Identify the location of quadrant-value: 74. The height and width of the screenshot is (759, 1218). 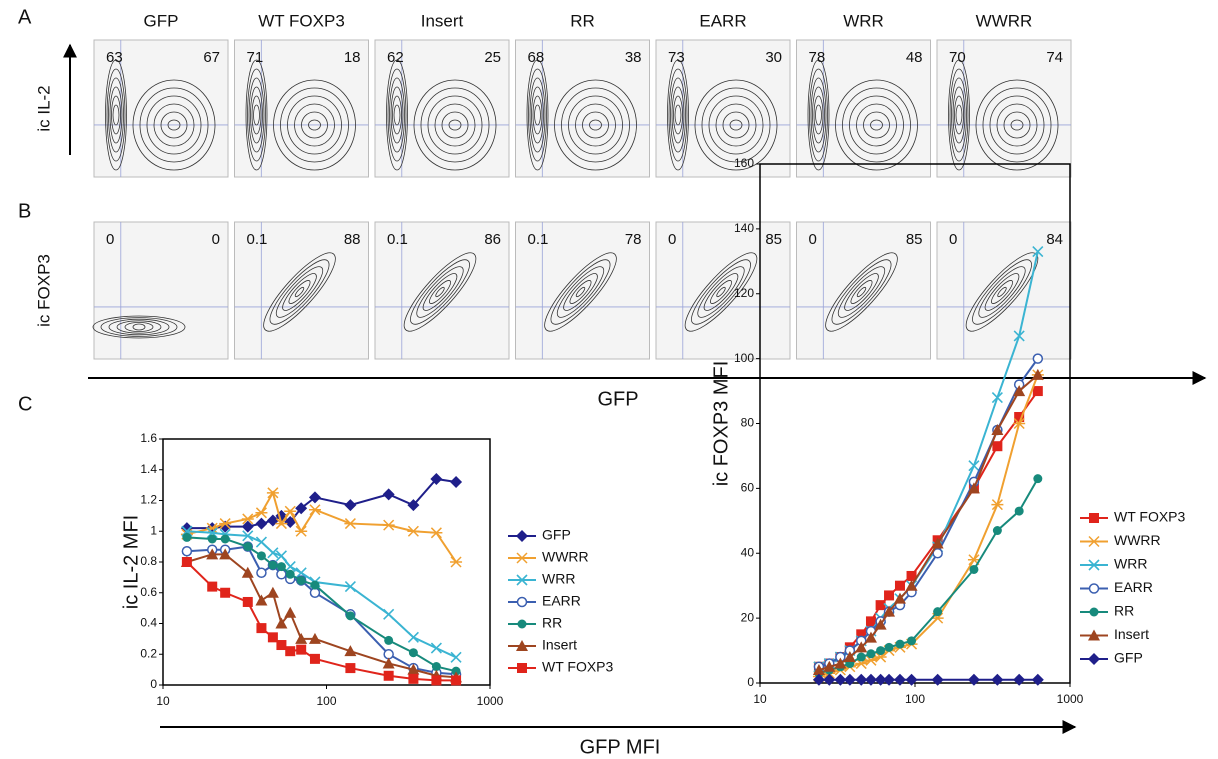
(1054, 57).